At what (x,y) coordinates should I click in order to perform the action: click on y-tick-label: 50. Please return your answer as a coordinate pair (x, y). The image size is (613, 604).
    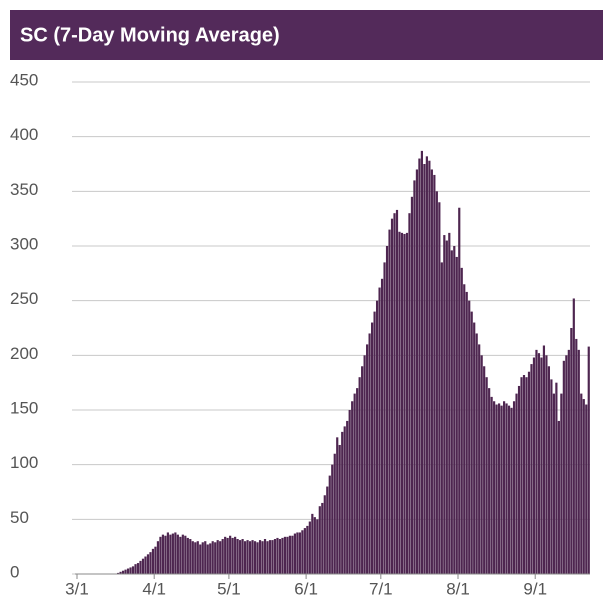
    Looking at the image, I should click on (19, 517).